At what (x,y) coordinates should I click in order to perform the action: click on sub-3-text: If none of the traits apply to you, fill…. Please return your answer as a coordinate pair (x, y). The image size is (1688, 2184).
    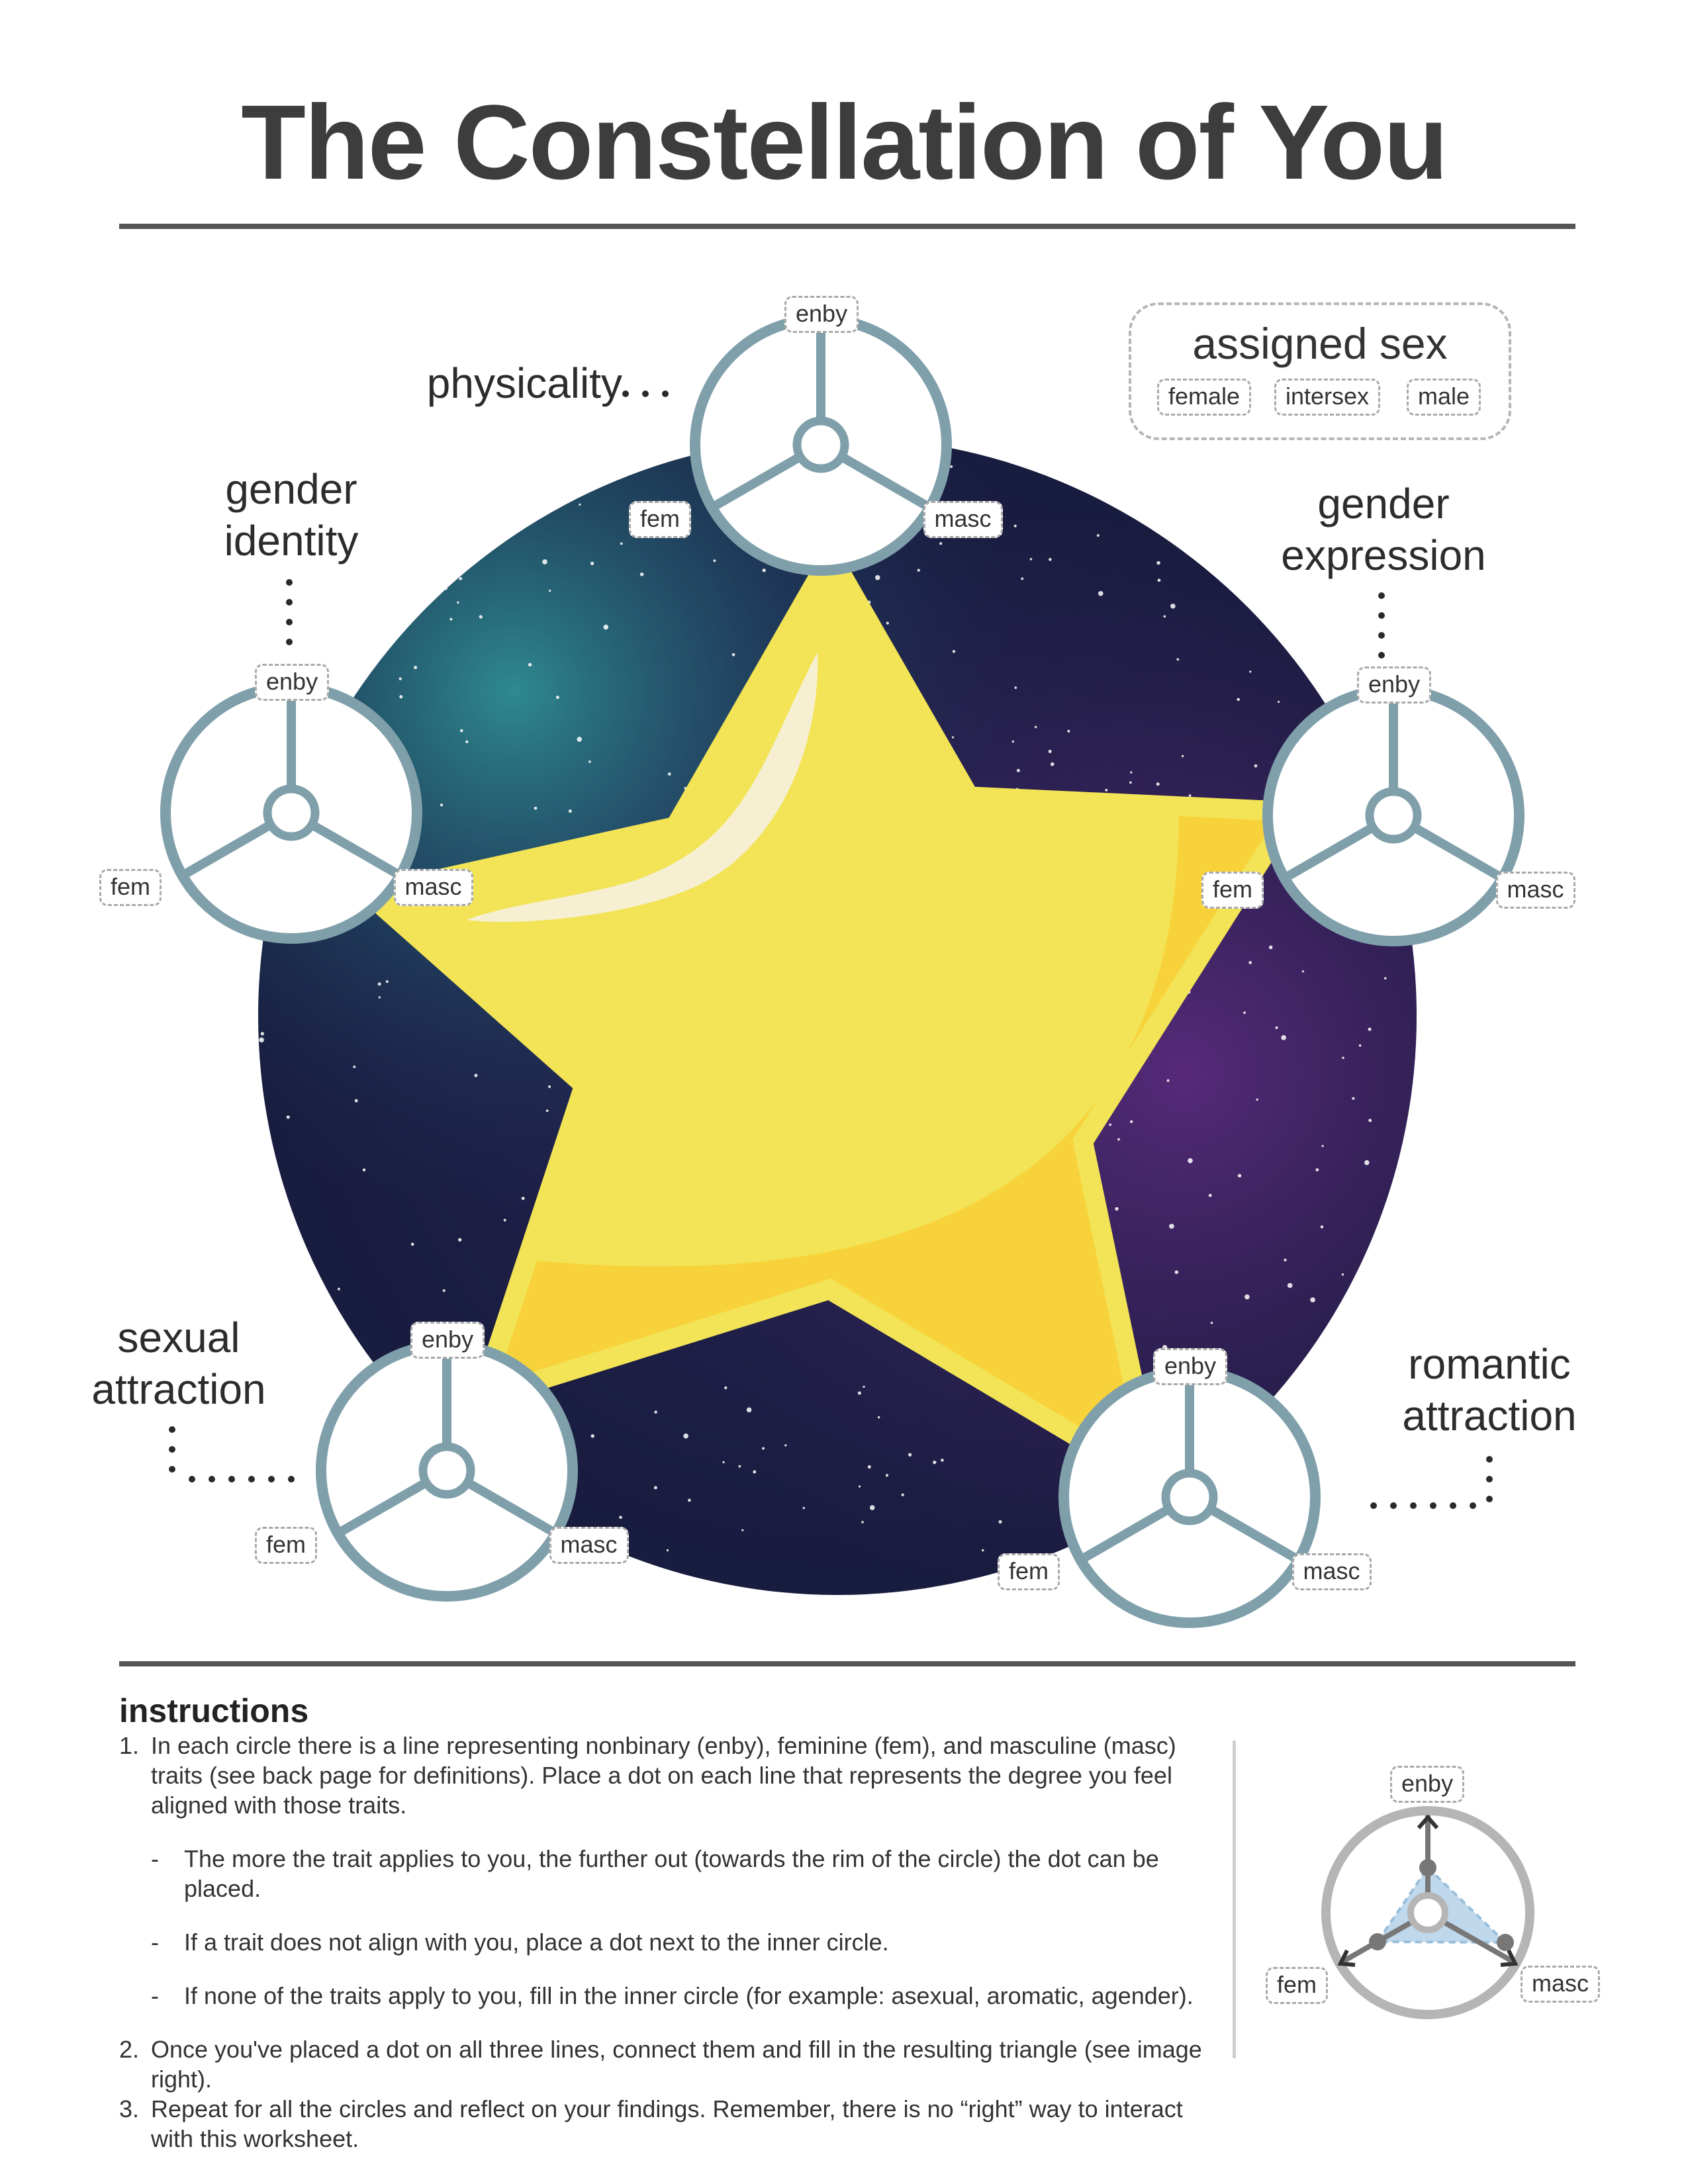
    Looking at the image, I should click on (689, 1996).